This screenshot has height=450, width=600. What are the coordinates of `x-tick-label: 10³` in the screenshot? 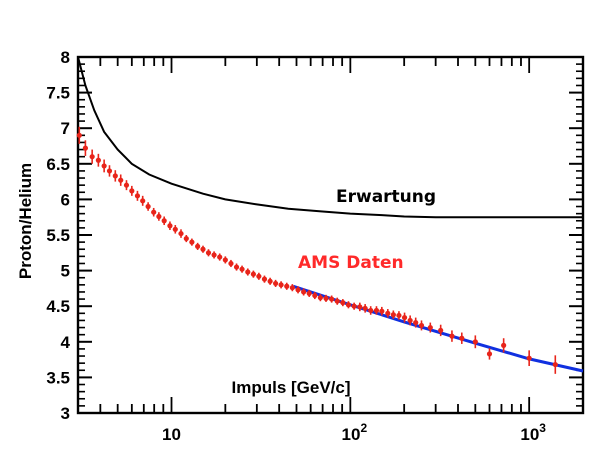 It's located at (533, 432).